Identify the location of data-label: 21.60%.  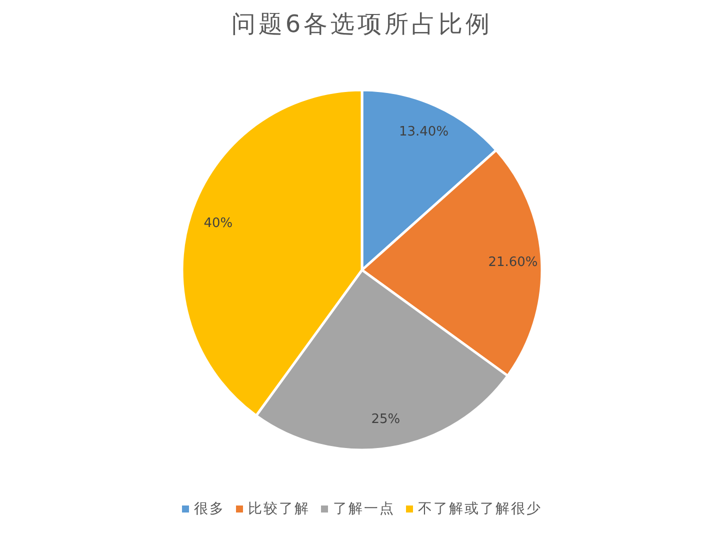
(513, 262).